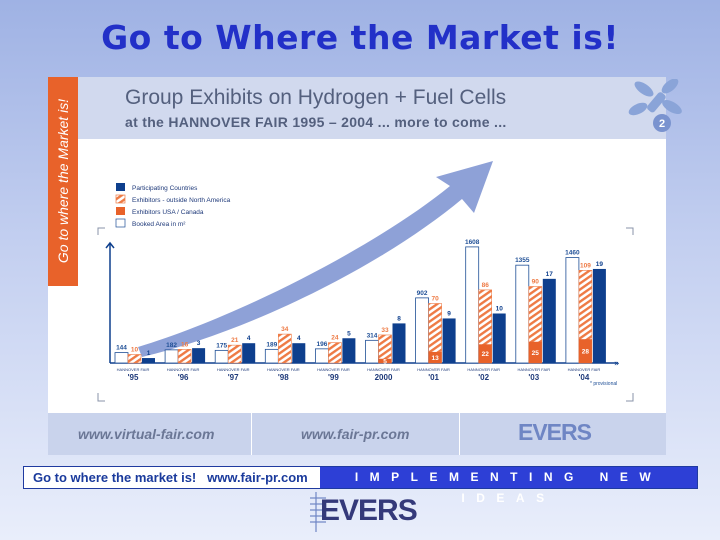 The height and width of the screenshot is (540, 720). I want to click on label-countries: 9, so click(449, 313).